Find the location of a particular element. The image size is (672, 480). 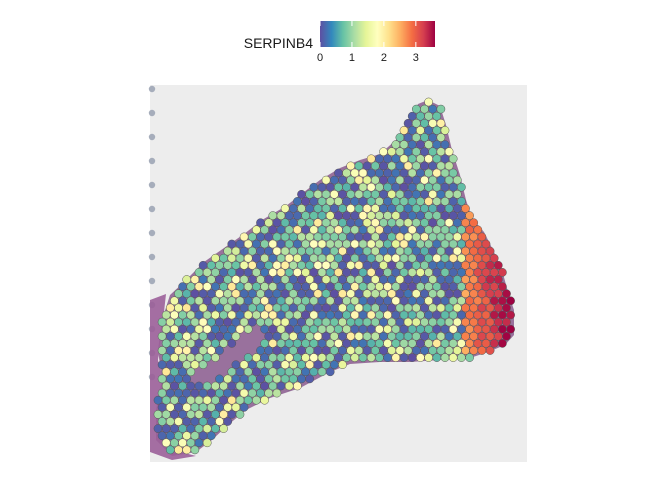

colorbar-tick-label: 1 is located at coordinates (352, 58).